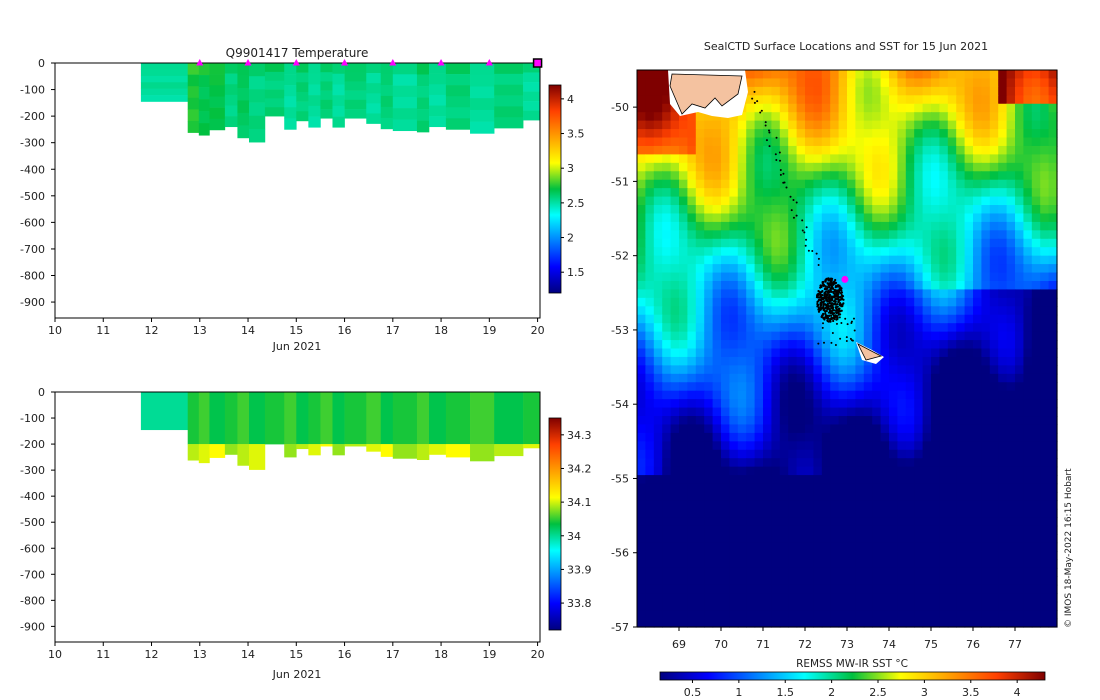  What do you see at coordinates (393, 62) in the screenshot?
I see `profile-marker` at bounding box center [393, 62].